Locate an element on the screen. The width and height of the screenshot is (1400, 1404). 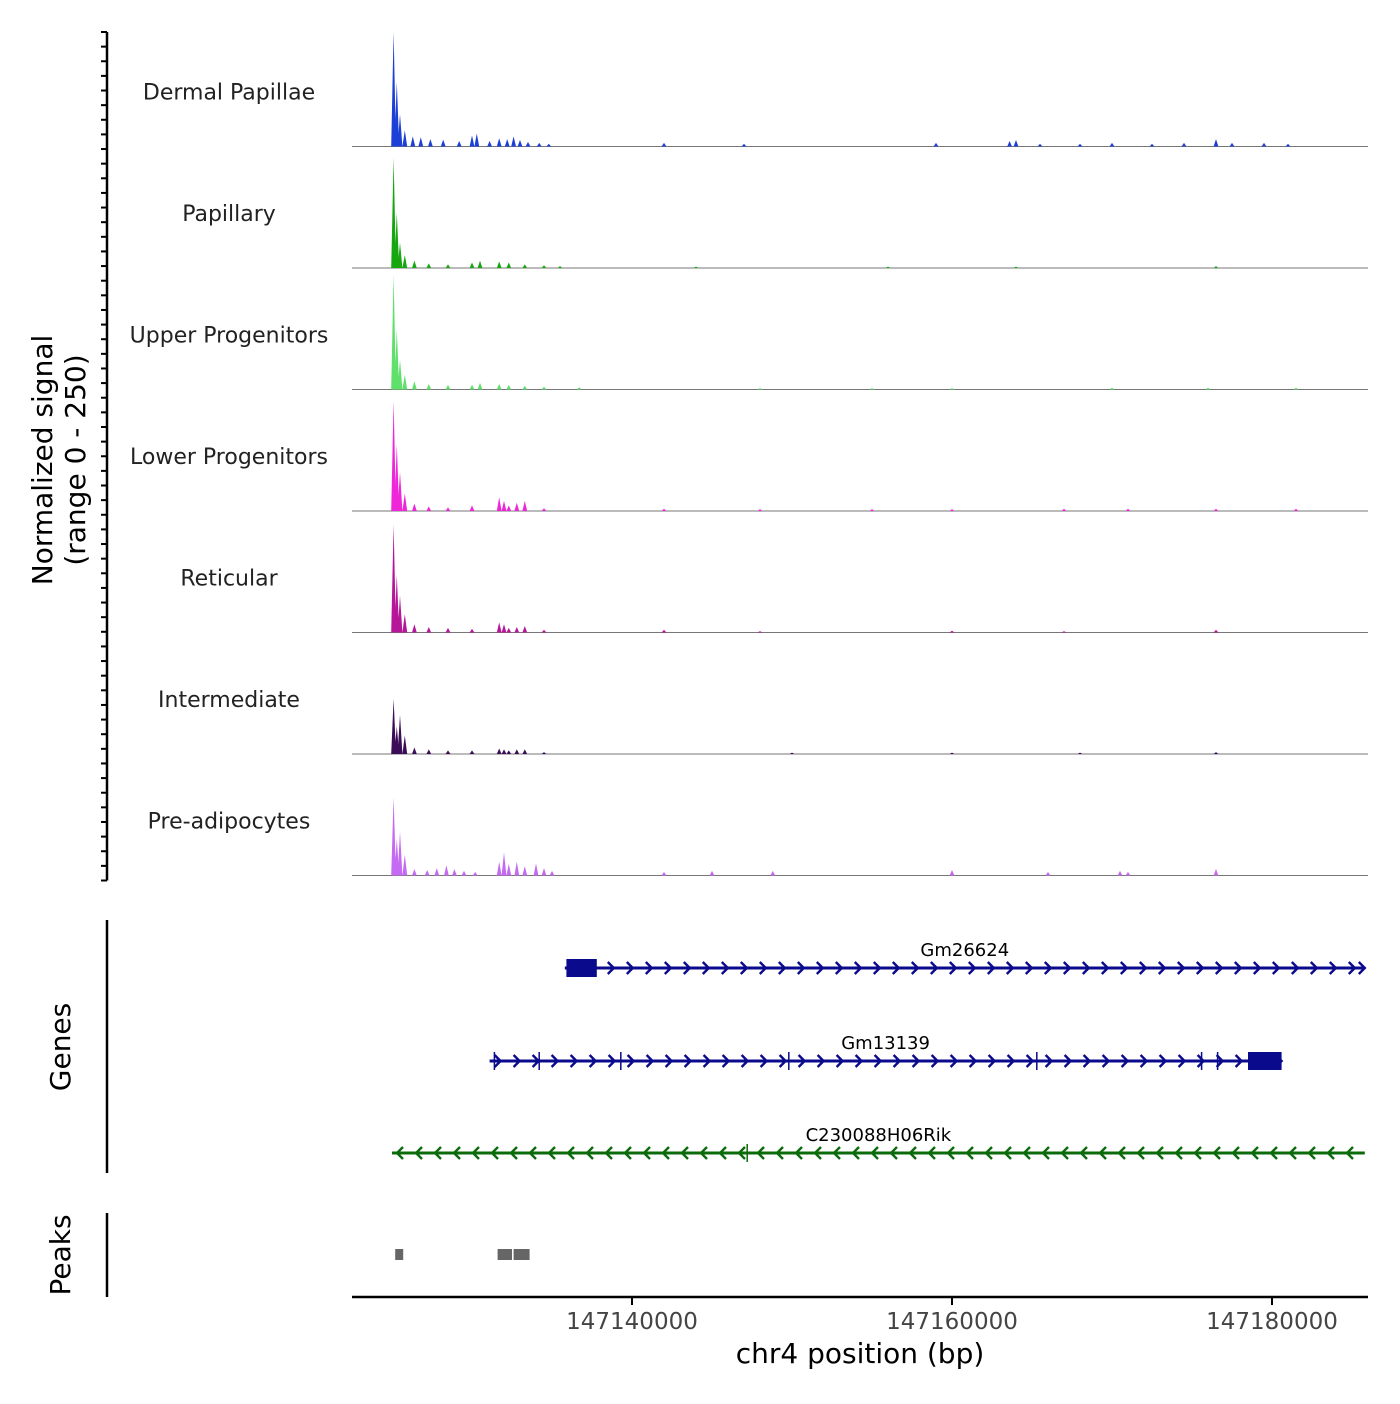
x-tick-label: 147140000 is located at coordinates (632, 1322).